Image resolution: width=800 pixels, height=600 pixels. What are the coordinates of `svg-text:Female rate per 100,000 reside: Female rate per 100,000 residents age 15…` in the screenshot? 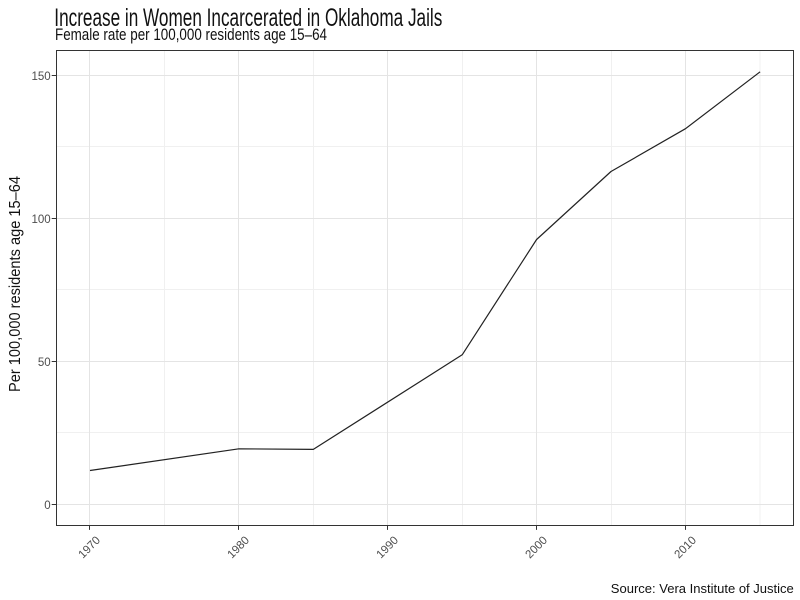 It's located at (191, 34).